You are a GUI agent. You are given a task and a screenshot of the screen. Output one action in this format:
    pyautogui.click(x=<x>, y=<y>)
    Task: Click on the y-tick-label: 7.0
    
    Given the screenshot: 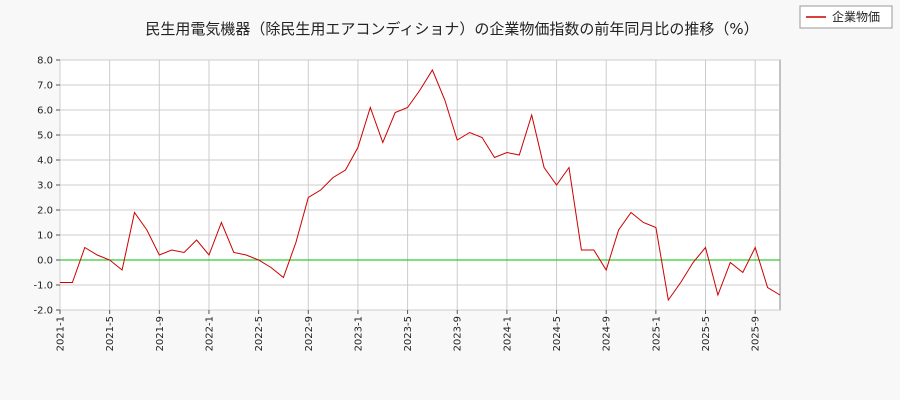 What is the action you would take?
    pyautogui.click(x=45, y=86)
    